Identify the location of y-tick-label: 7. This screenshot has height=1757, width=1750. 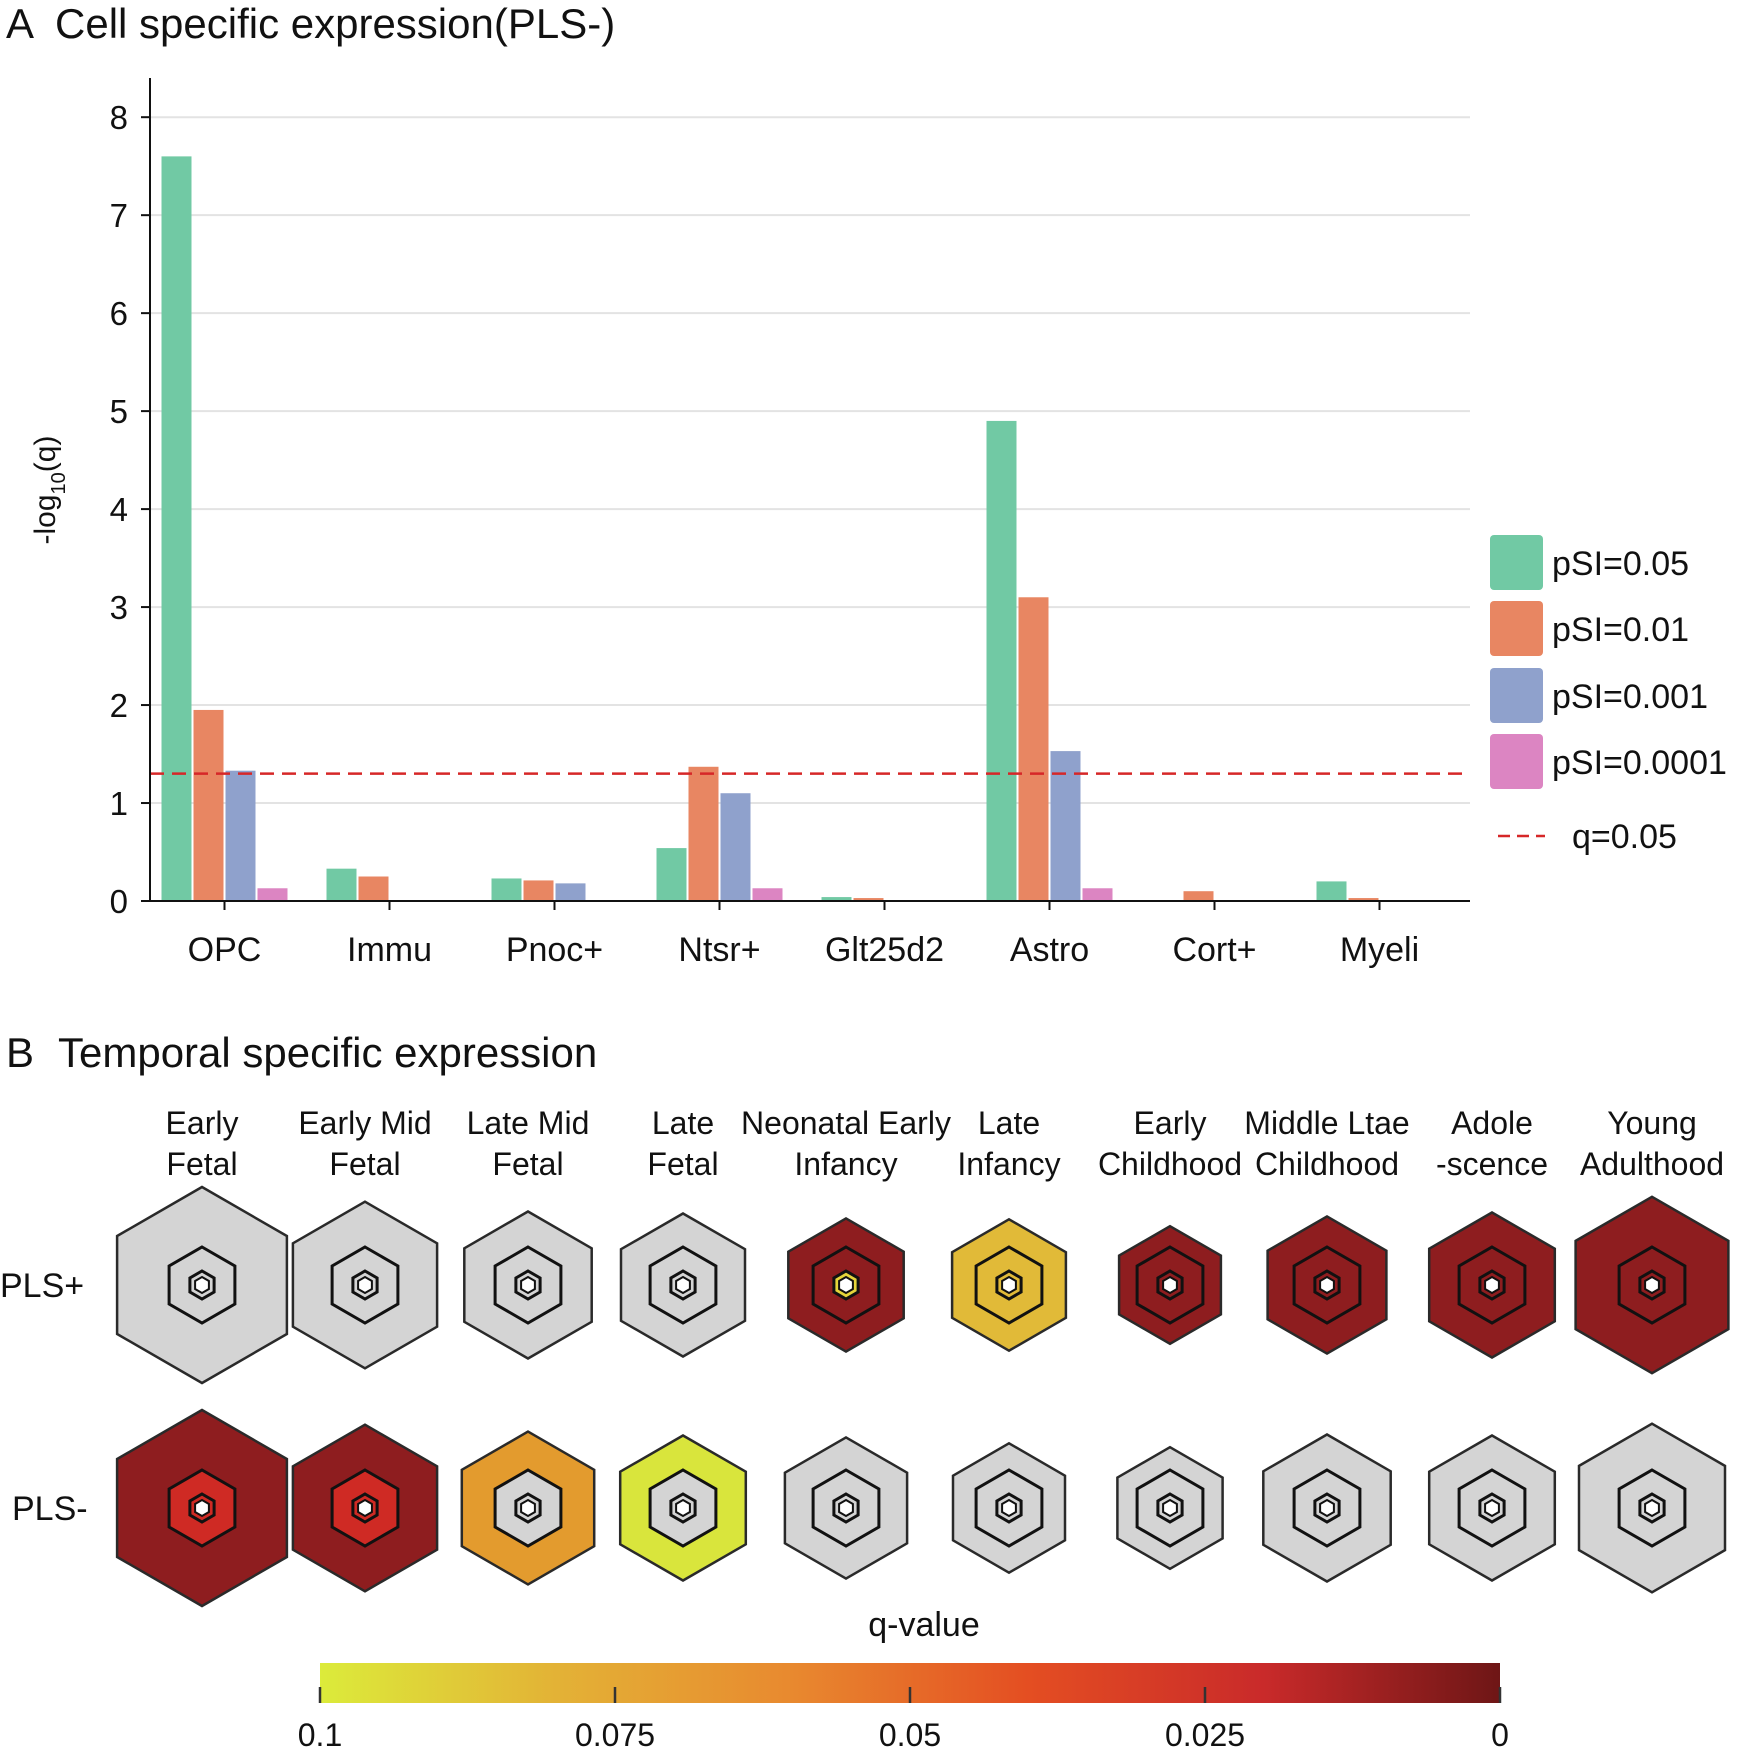
(119, 215).